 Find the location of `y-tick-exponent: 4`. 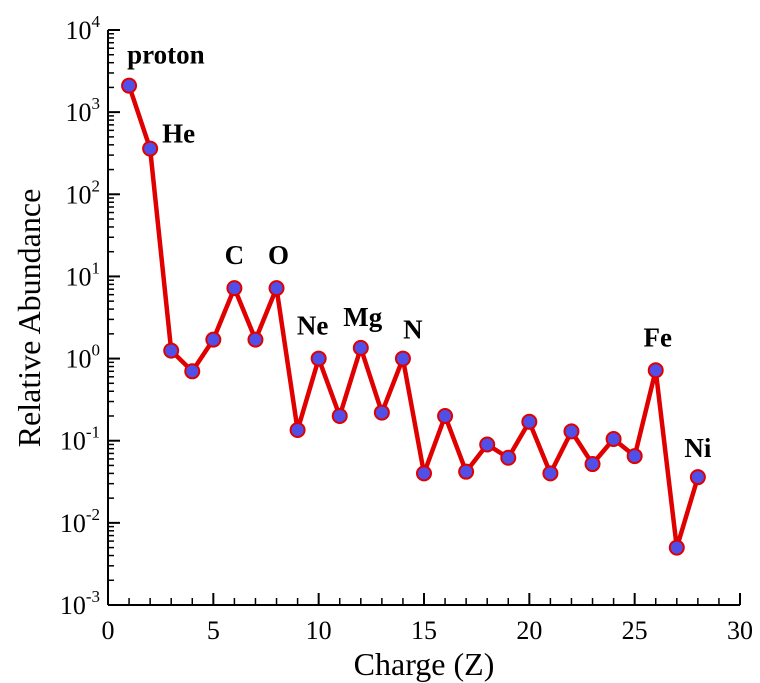

y-tick-exponent: 4 is located at coordinates (96, 21).